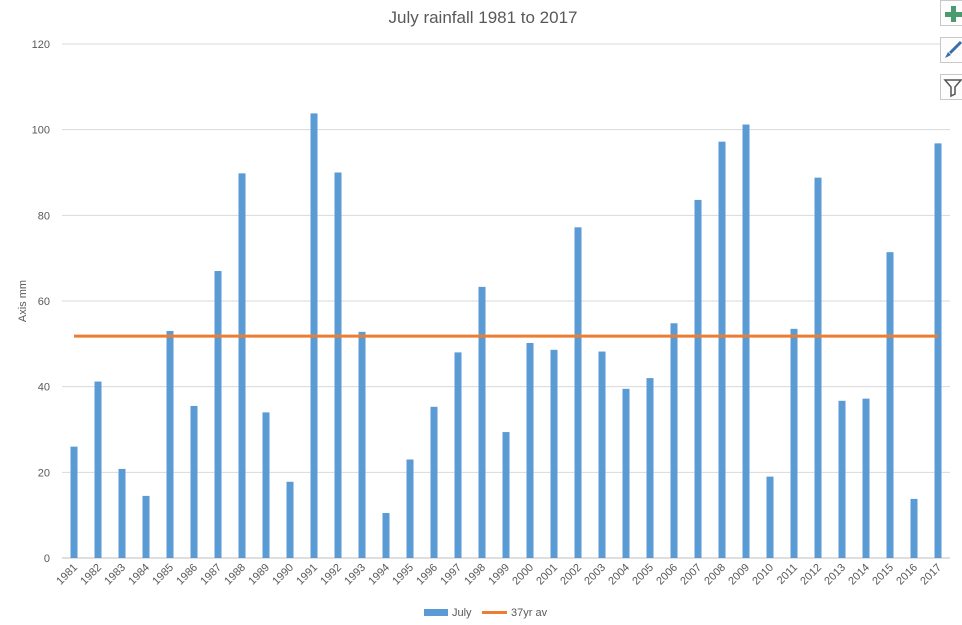 Image resolution: width=962 pixels, height=625 pixels. Describe the element at coordinates (475, 575) in the screenshot. I see `x-tick-label: 1998` at that location.